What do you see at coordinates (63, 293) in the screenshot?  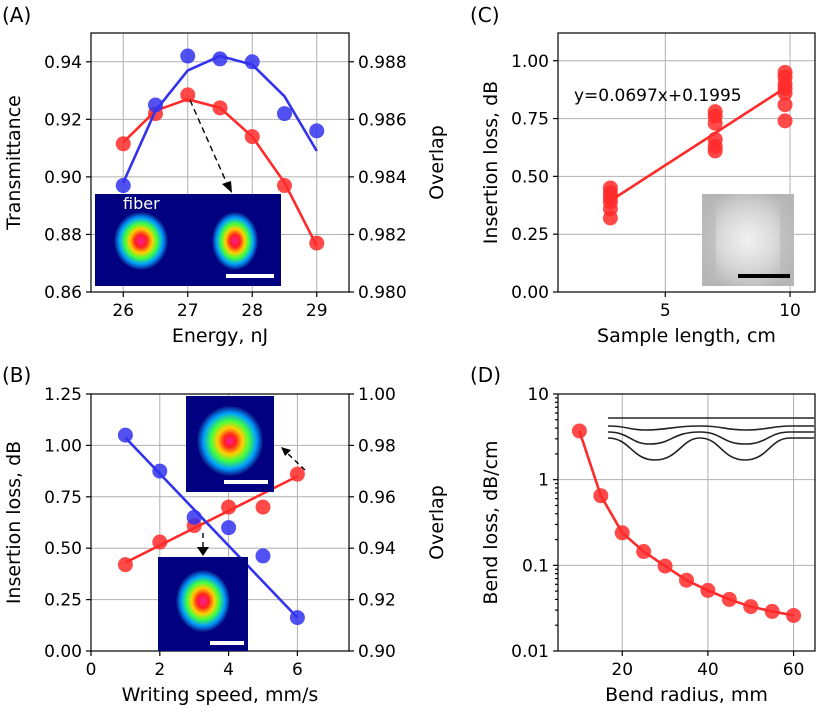 I see `y-tick-label: 0.86` at bounding box center [63, 293].